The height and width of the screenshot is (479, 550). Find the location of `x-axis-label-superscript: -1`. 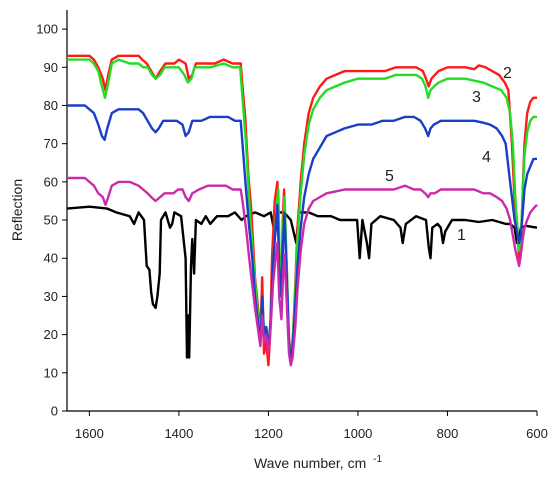

x-axis-label-superscript: -1 is located at coordinates (377, 459).